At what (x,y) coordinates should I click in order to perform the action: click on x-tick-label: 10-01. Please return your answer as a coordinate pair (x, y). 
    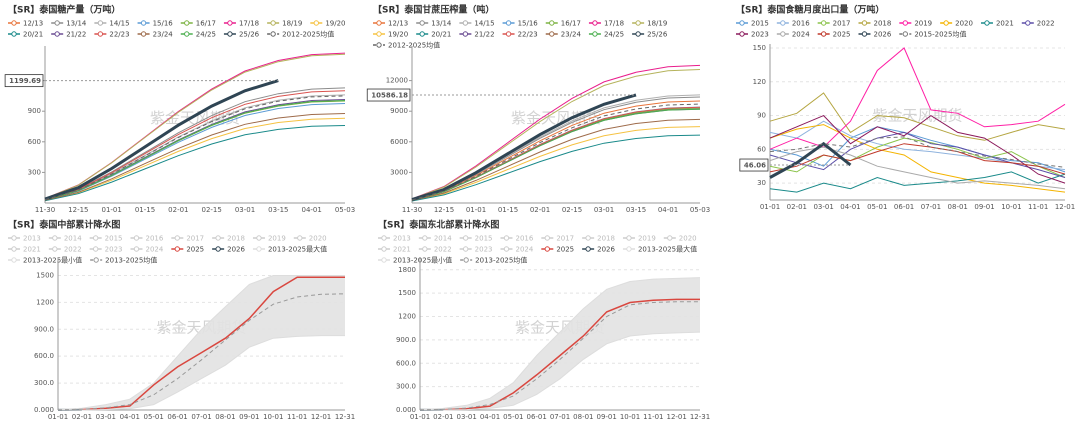
    Looking at the image, I should click on (630, 417).